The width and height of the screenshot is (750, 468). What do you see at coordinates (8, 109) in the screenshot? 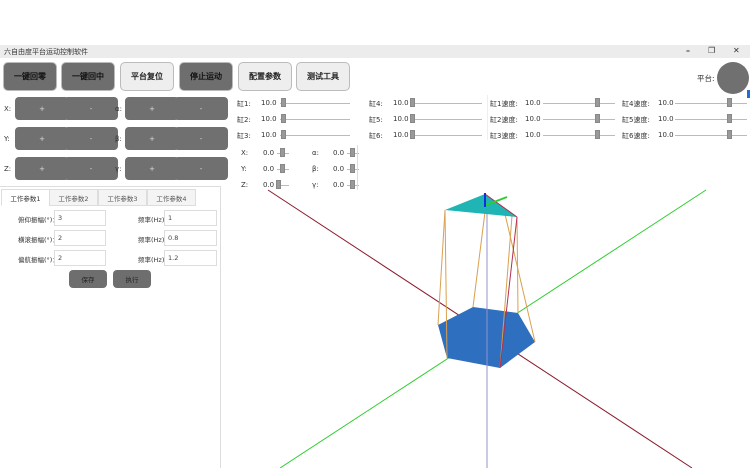
I see `axis-label: X:` at bounding box center [8, 109].